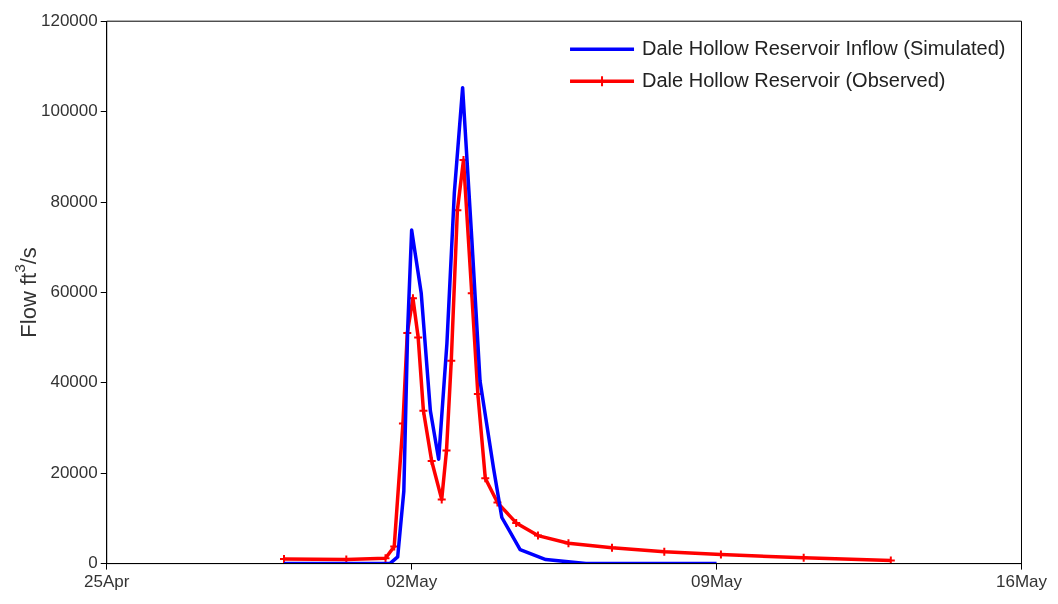 This screenshot has height=604, width=1058. Describe the element at coordinates (69, 20) in the screenshot. I see `y-tick-label: 120000` at that location.